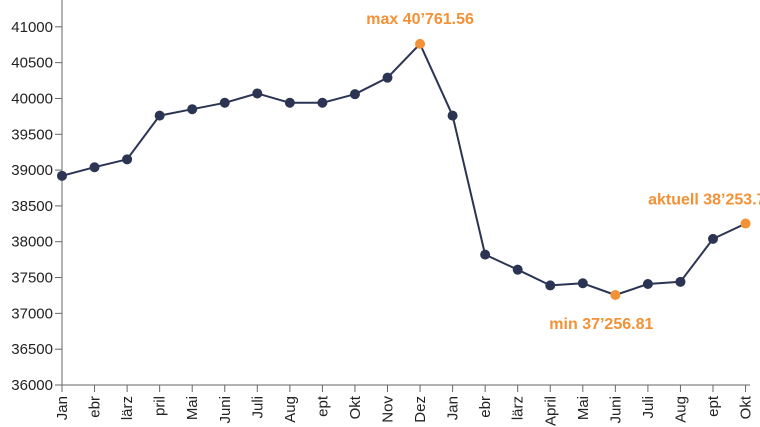  What do you see at coordinates (32, 134) in the screenshot?
I see `y-tick-label: 39500` at bounding box center [32, 134].